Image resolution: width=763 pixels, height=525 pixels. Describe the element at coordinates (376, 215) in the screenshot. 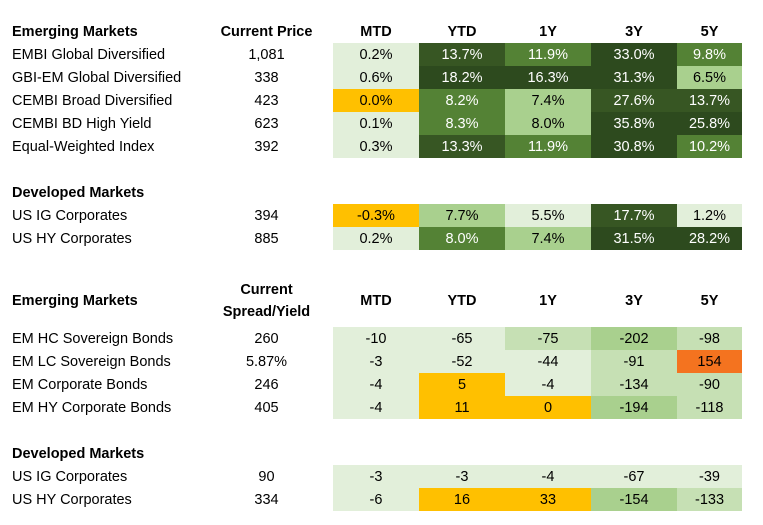

I see `cell-mtd: -0.3%` at that location.